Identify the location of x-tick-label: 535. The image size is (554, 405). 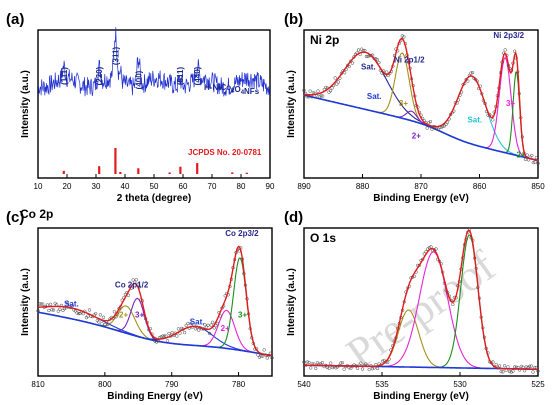
(382, 384).